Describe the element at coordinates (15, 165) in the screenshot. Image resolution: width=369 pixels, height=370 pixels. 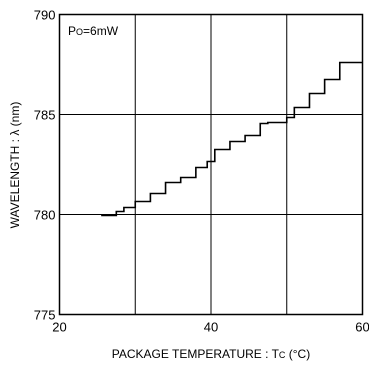
I see `y-axis-label: WAVELENGTH : λ (nm)` at that location.